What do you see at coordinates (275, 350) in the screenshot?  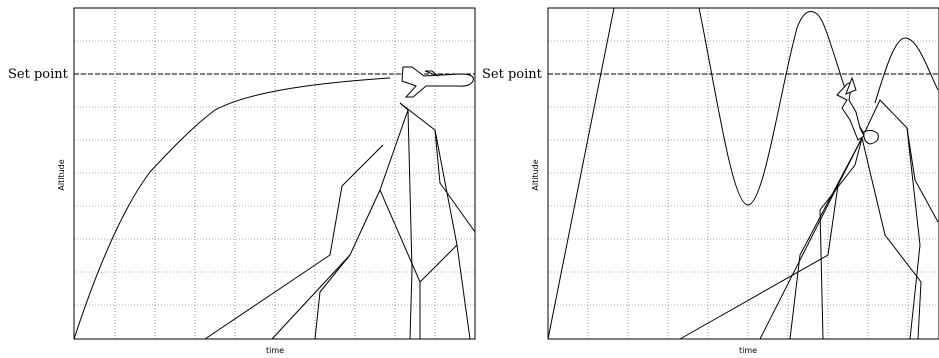 I see `left-xlabel: time` at bounding box center [275, 350].